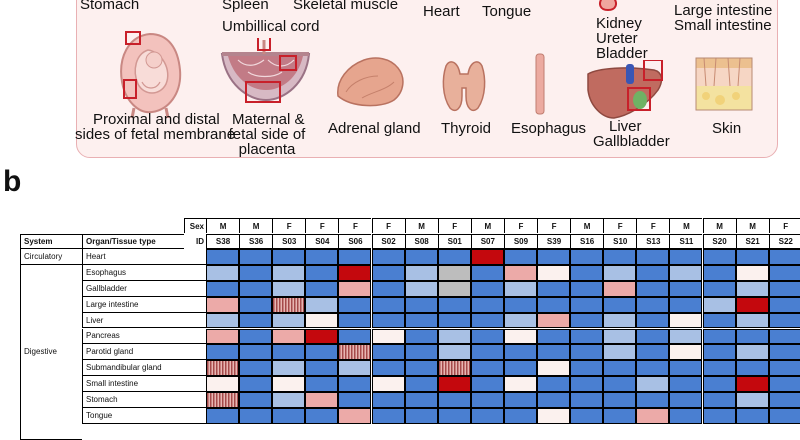 The image size is (800, 440). What do you see at coordinates (454, 241) in the screenshot?
I see `sample-id-cell: S01` at bounding box center [454, 241].